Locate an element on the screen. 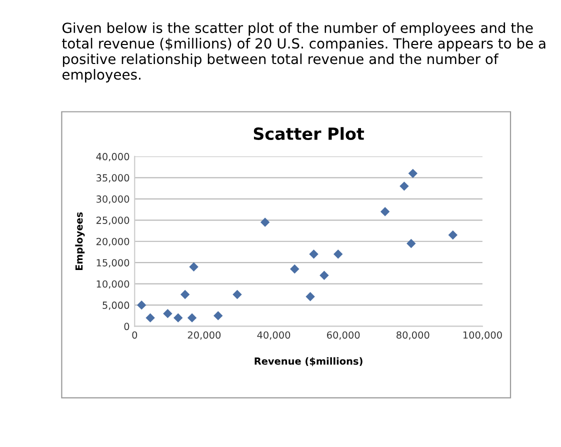 The image size is (561, 447). x-tick-label: 80,000 is located at coordinates (413, 335).